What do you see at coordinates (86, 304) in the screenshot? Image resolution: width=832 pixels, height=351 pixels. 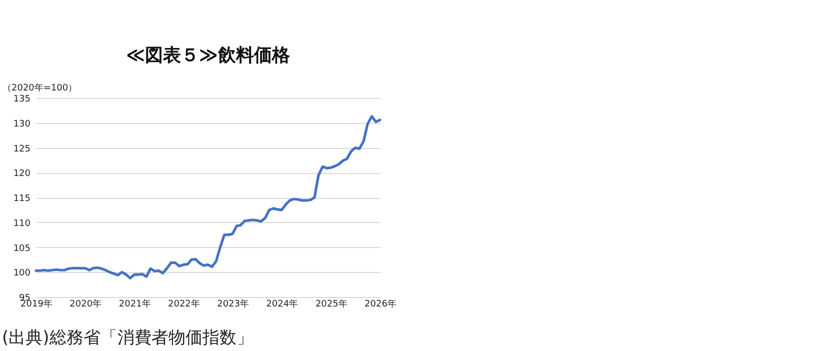 I see `x-tick-label: 2020年` at bounding box center [86, 304].